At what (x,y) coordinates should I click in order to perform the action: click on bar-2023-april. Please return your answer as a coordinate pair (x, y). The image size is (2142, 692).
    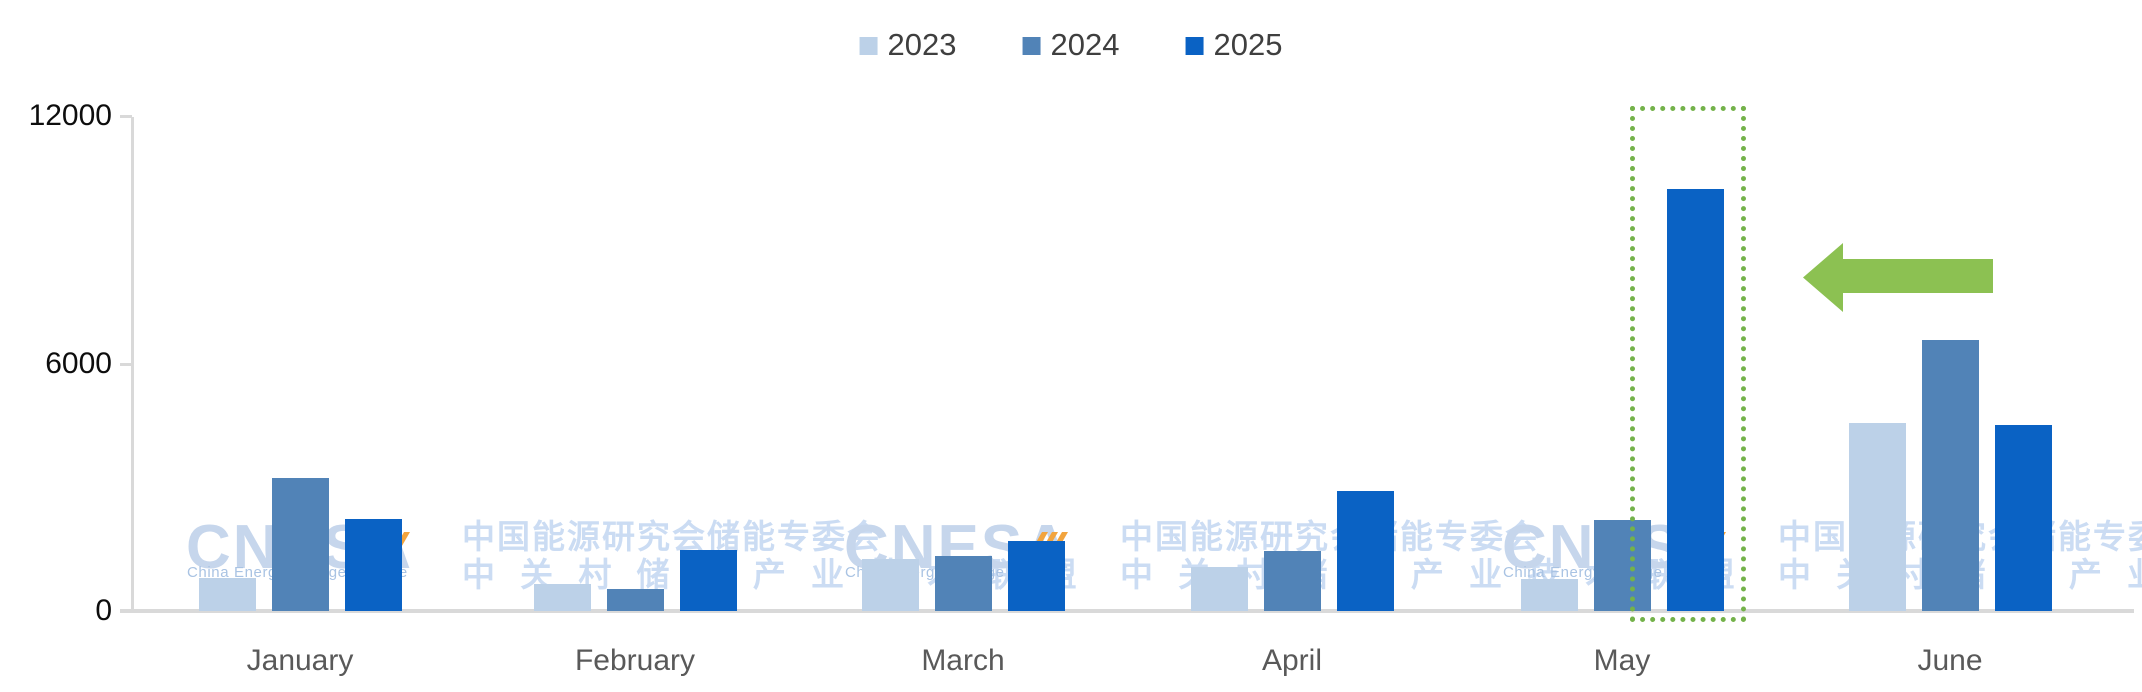
    Looking at the image, I should click on (1219, 589).